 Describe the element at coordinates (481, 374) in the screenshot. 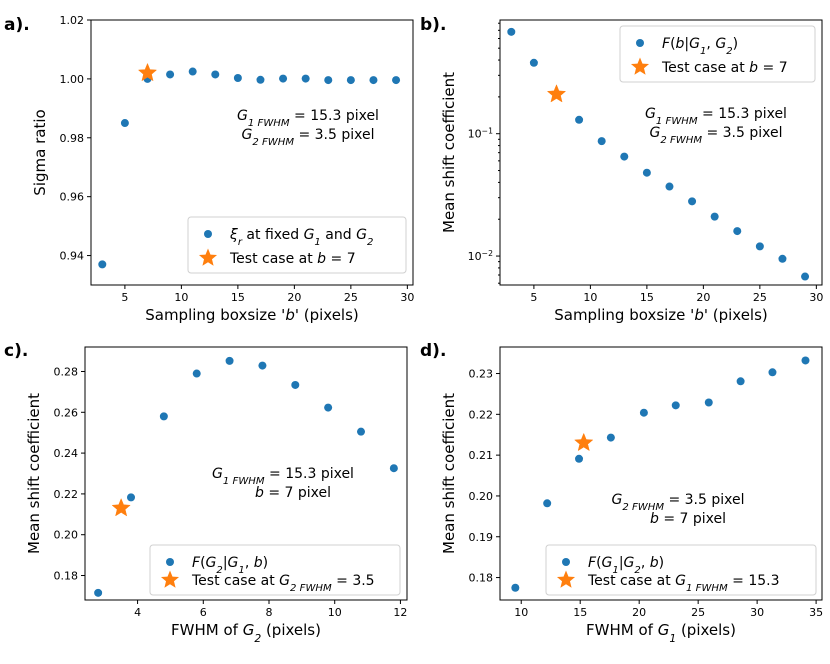

I see `y-tick-label: 0.23` at that location.